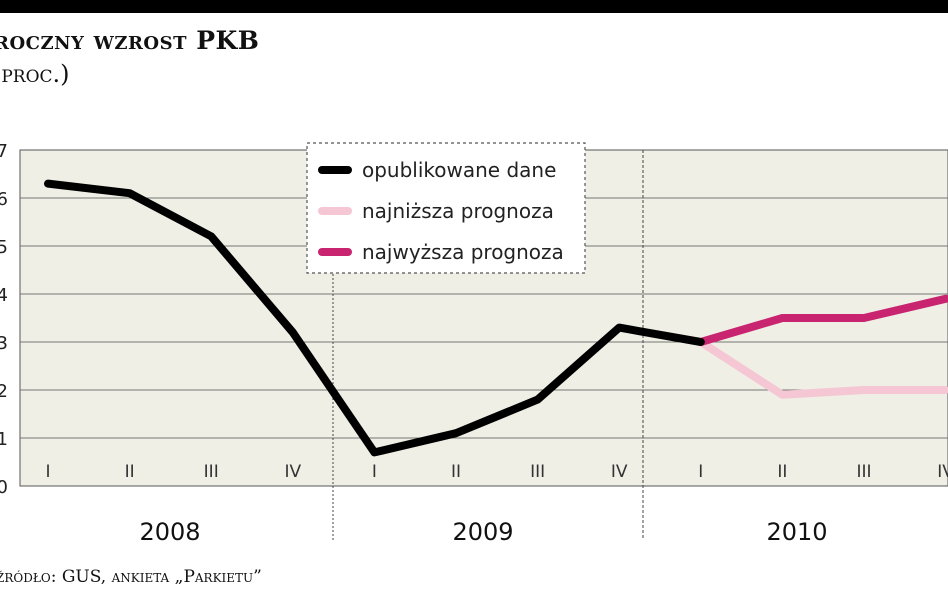 This screenshot has height=593, width=948. Describe the element at coordinates (4, 343) in the screenshot. I see `y-tick-label: 3` at that location.